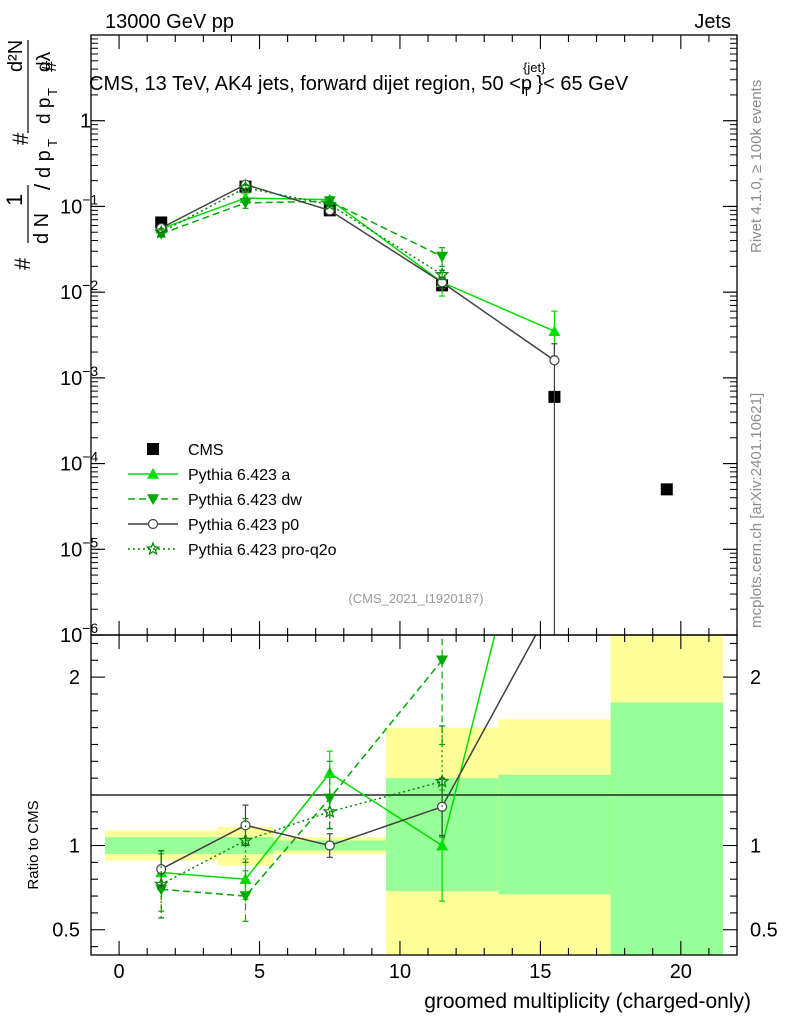 The width and height of the screenshot is (786, 1024). I want to click on y-tick-label: 10⁻⁶, so click(79, 633).